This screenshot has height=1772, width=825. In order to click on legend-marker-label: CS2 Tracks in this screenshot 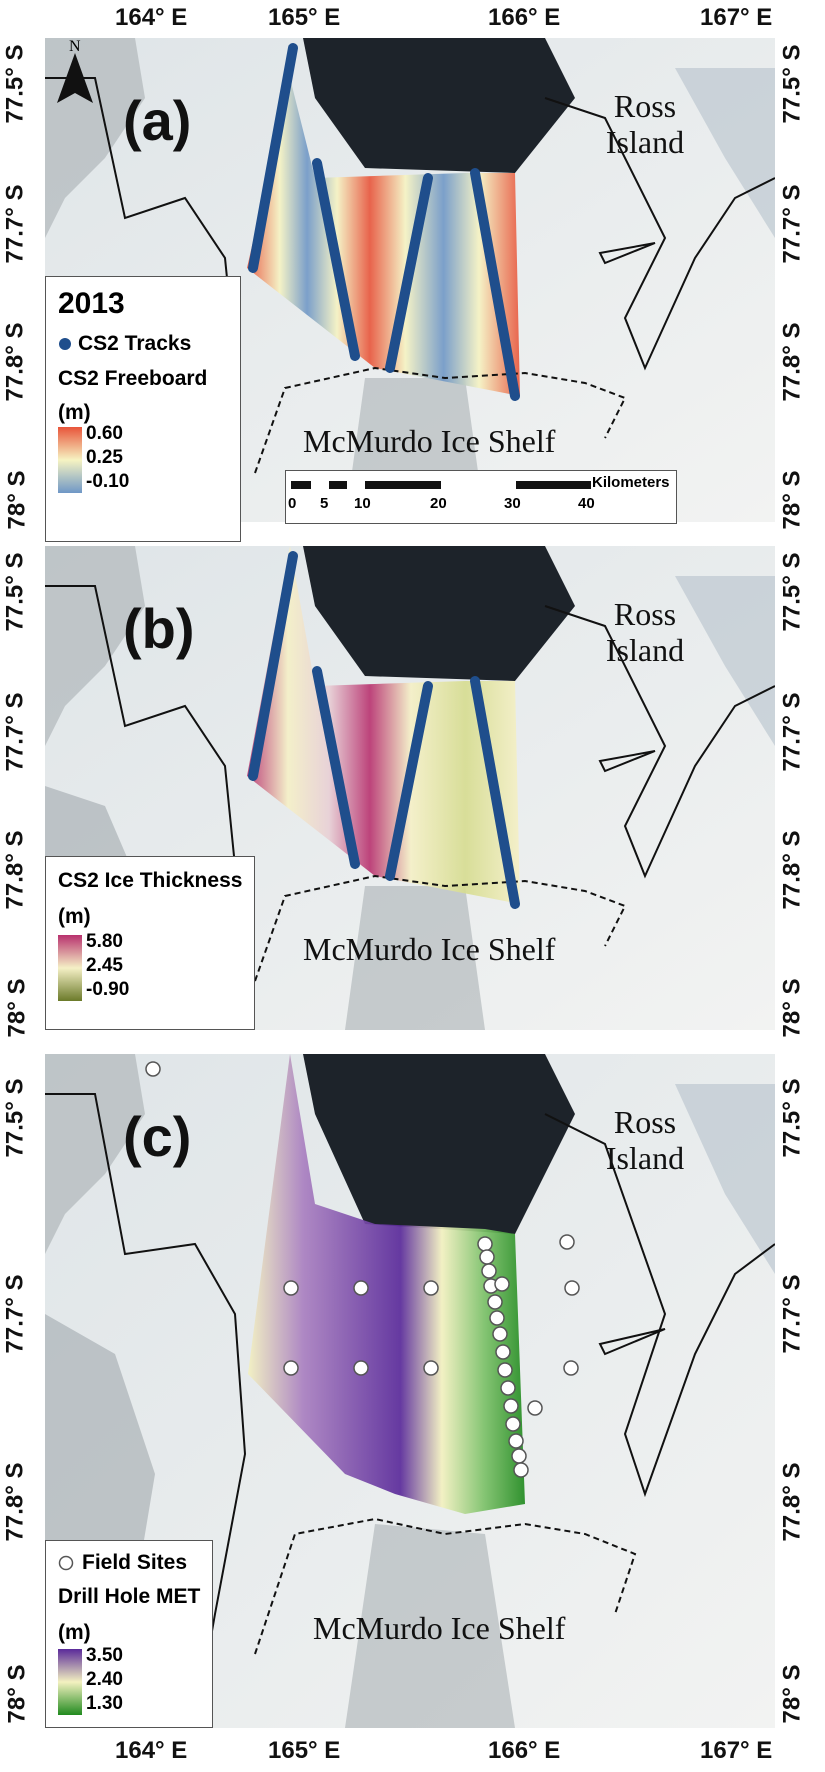, I will do `click(135, 343)`.